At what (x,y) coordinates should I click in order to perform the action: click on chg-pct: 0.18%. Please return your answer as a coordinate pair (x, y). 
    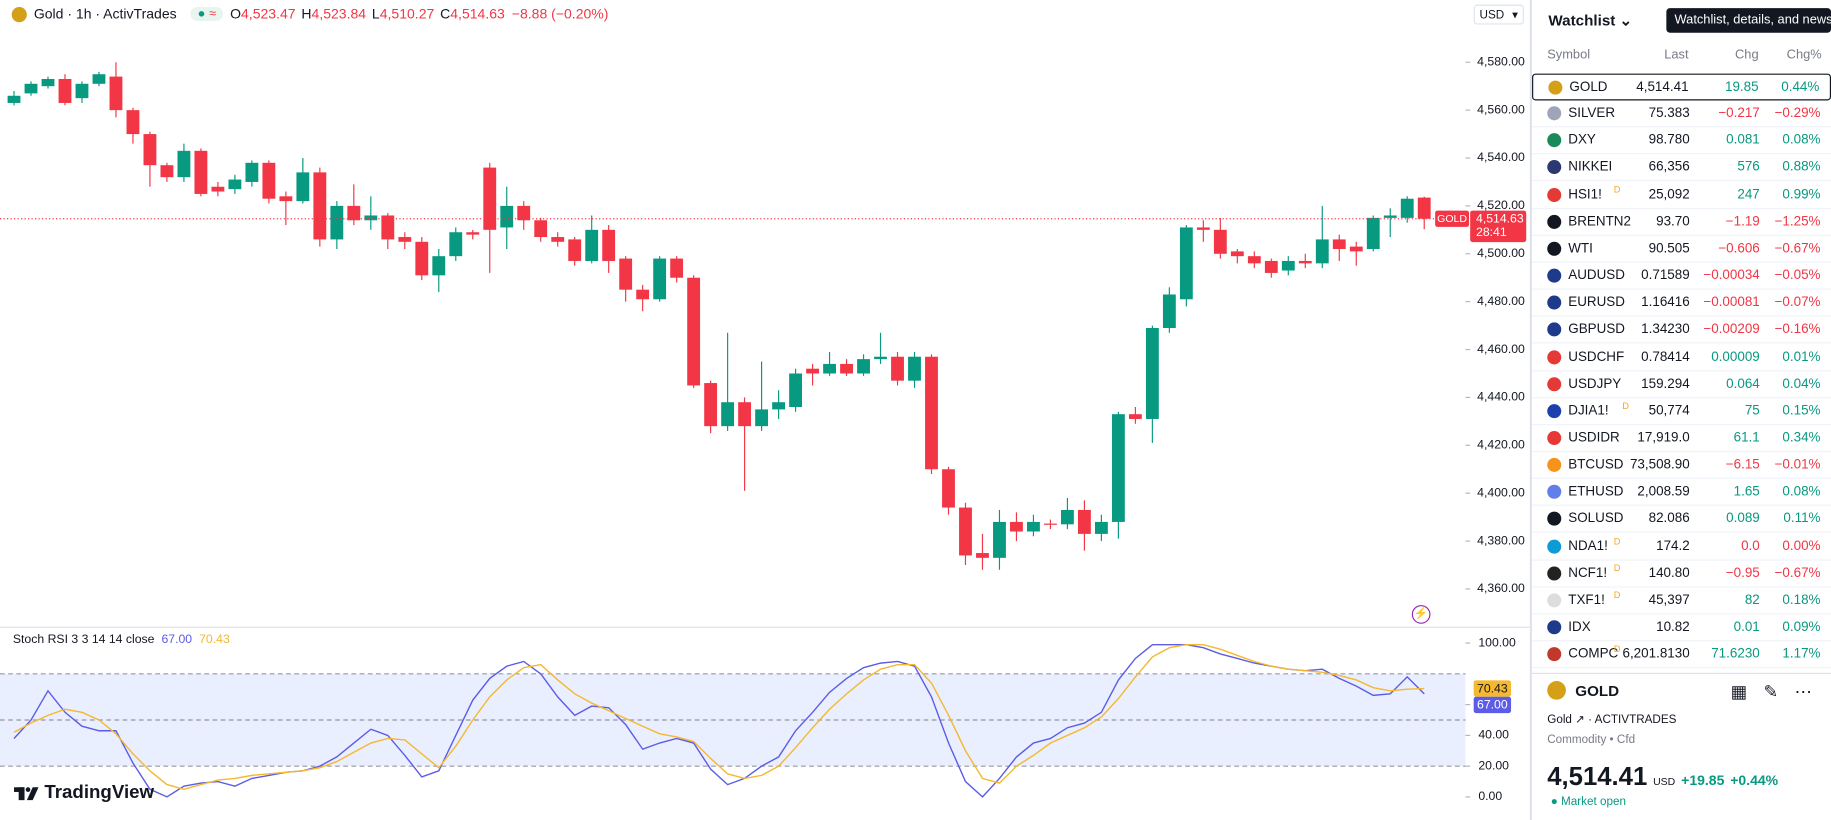
    Looking at the image, I should click on (1801, 600).